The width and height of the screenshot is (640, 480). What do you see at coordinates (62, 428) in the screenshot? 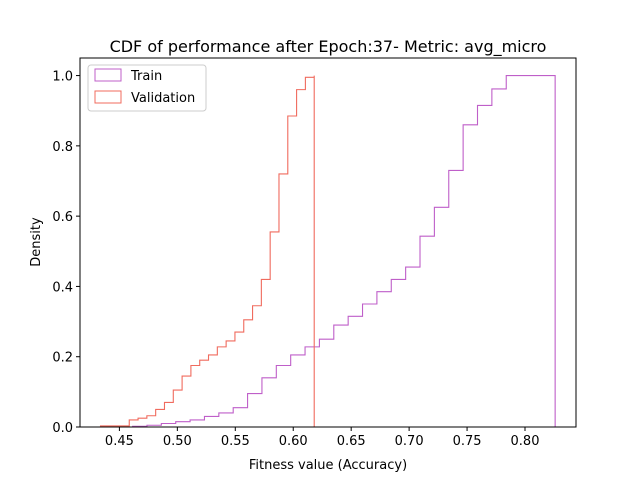
I see `y-tick-label: 0.0` at bounding box center [62, 428].